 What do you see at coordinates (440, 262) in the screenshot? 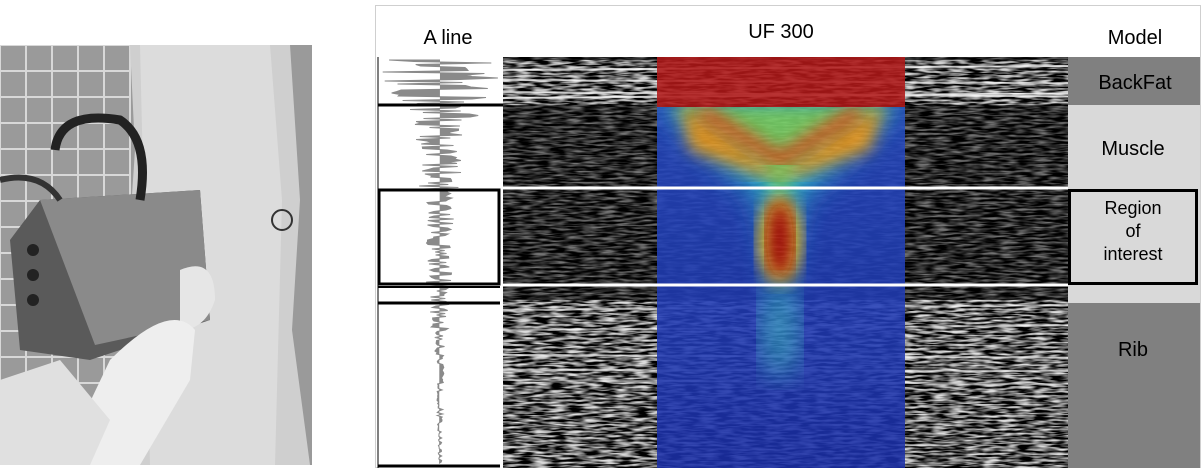
I see `a-line` at bounding box center [440, 262].